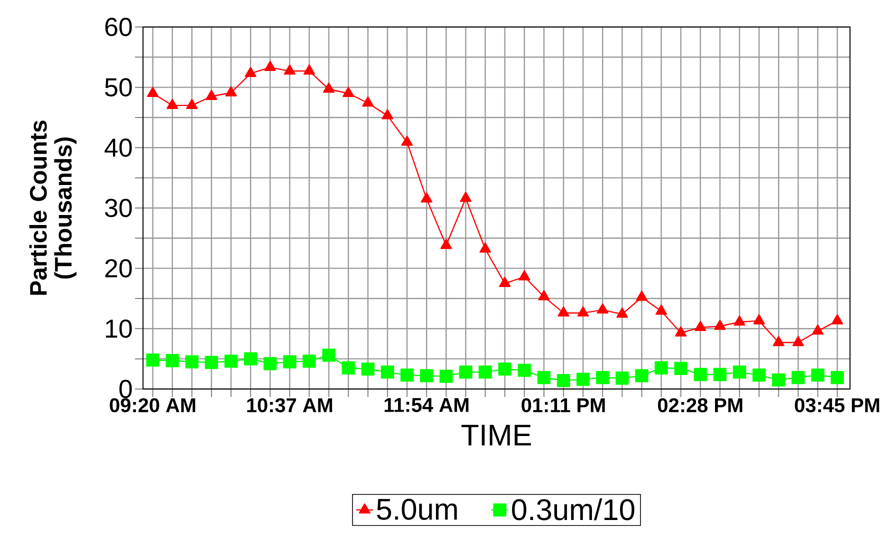 The height and width of the screenshot is (557, 881). I want to click on legend-label: 5.0um, so click(416, 509).